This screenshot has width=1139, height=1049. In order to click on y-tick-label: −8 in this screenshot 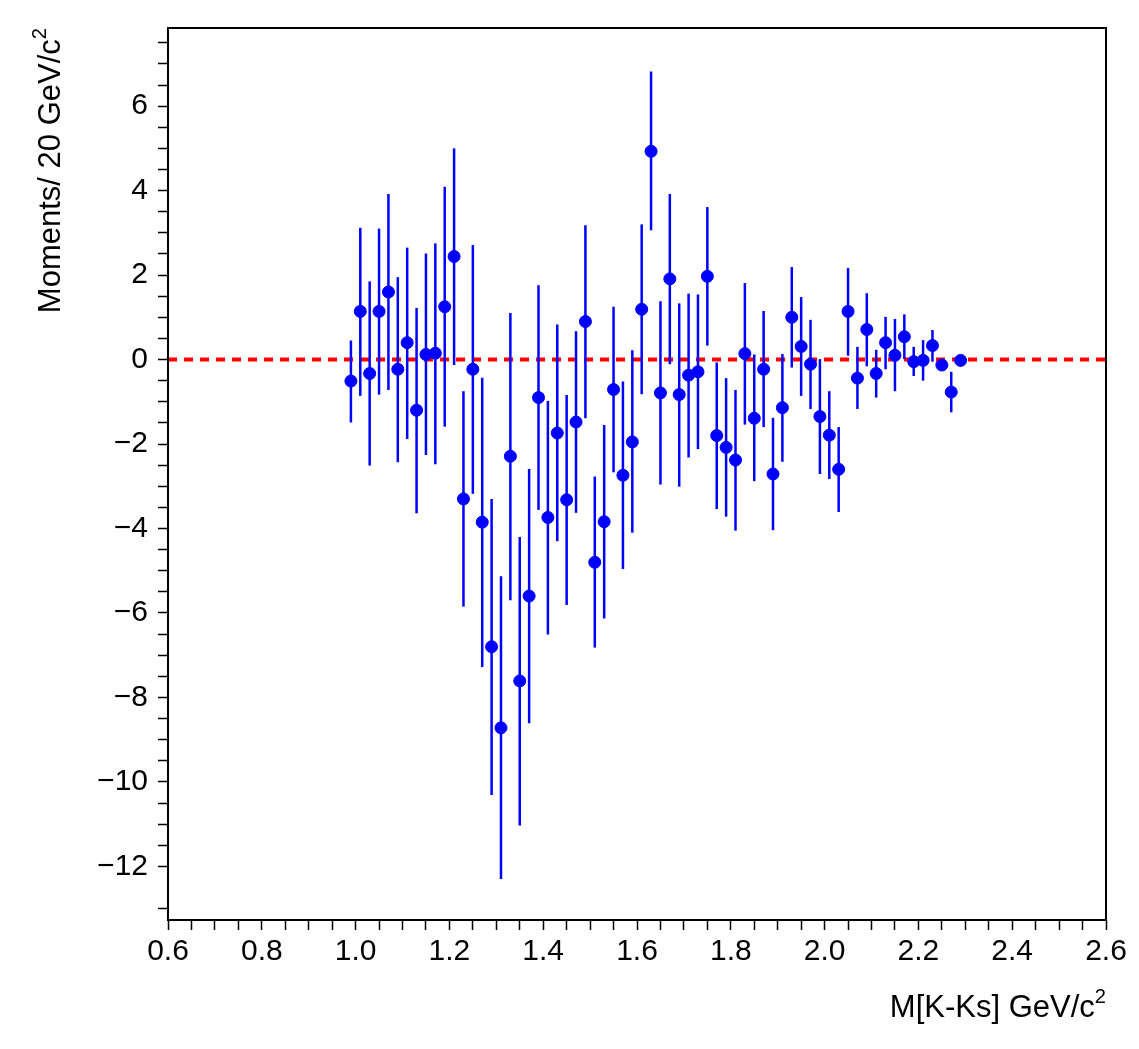, I will do `click(130, 695)`.